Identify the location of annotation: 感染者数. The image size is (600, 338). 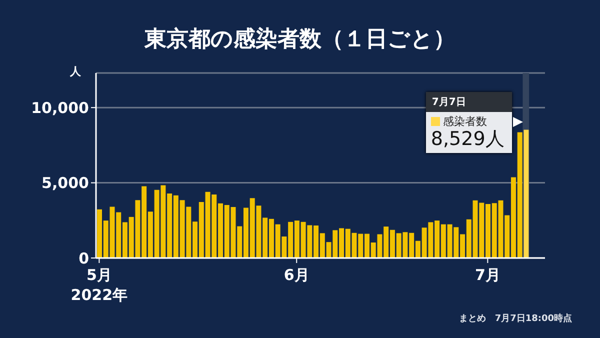
(465, 121).